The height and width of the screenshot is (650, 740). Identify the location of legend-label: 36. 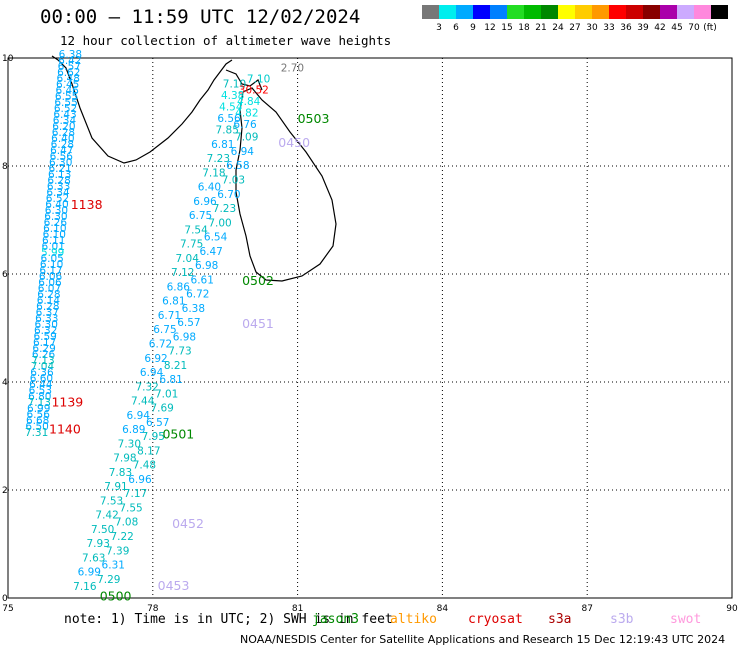
(626, 28).